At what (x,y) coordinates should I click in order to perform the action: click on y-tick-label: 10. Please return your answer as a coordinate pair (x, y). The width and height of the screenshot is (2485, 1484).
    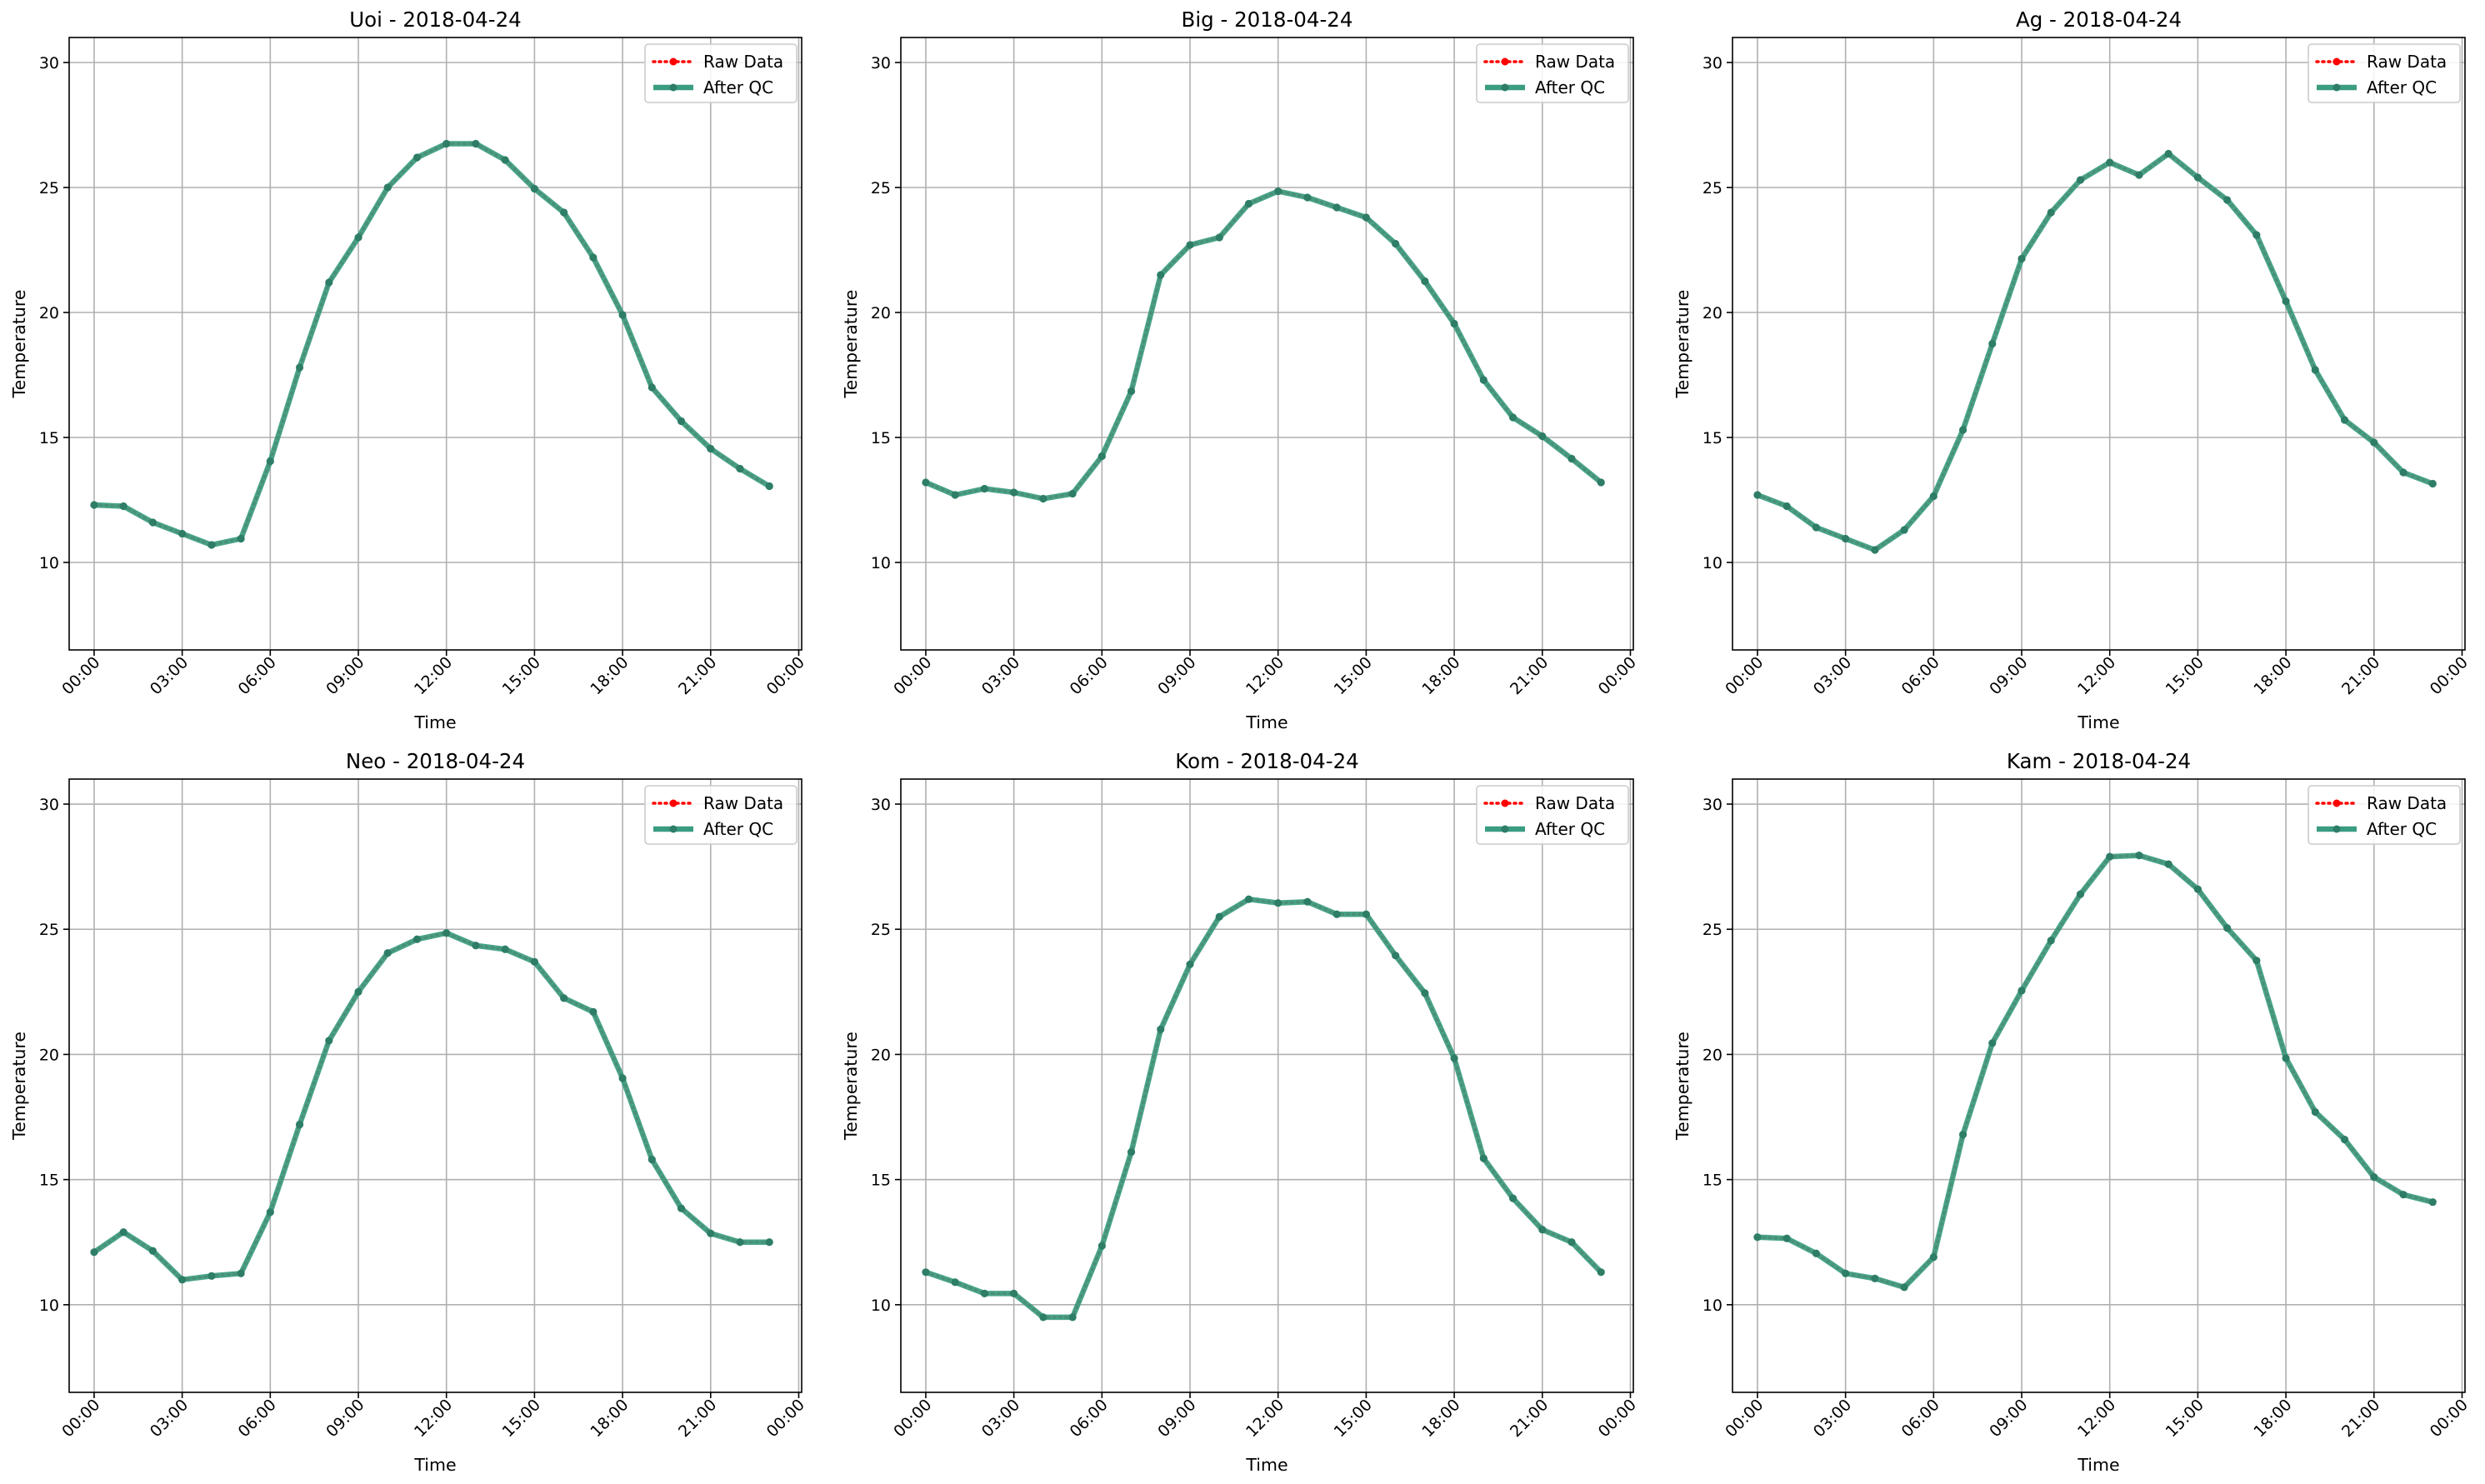
    Looking at the image, I should click on (881, 1306).